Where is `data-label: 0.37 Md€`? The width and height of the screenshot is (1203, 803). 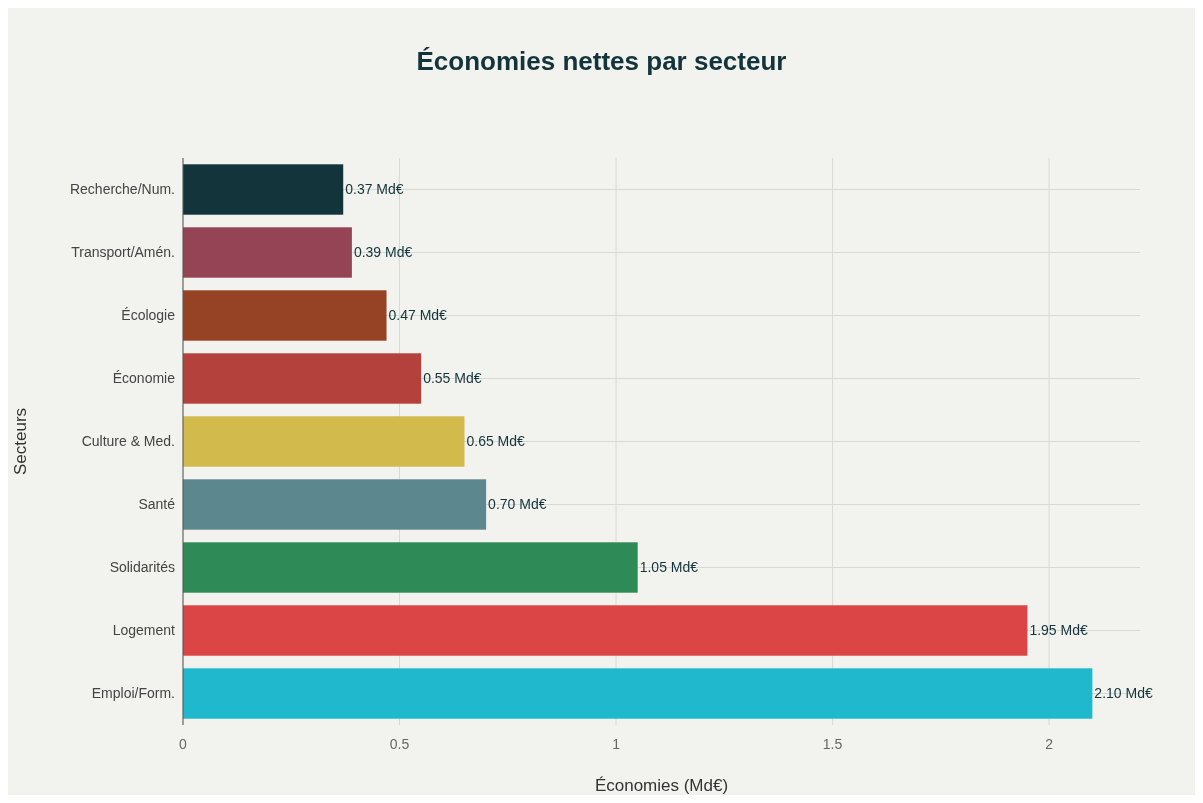
data-label: 0.37 Md€ is located at coordinates (374, 189).